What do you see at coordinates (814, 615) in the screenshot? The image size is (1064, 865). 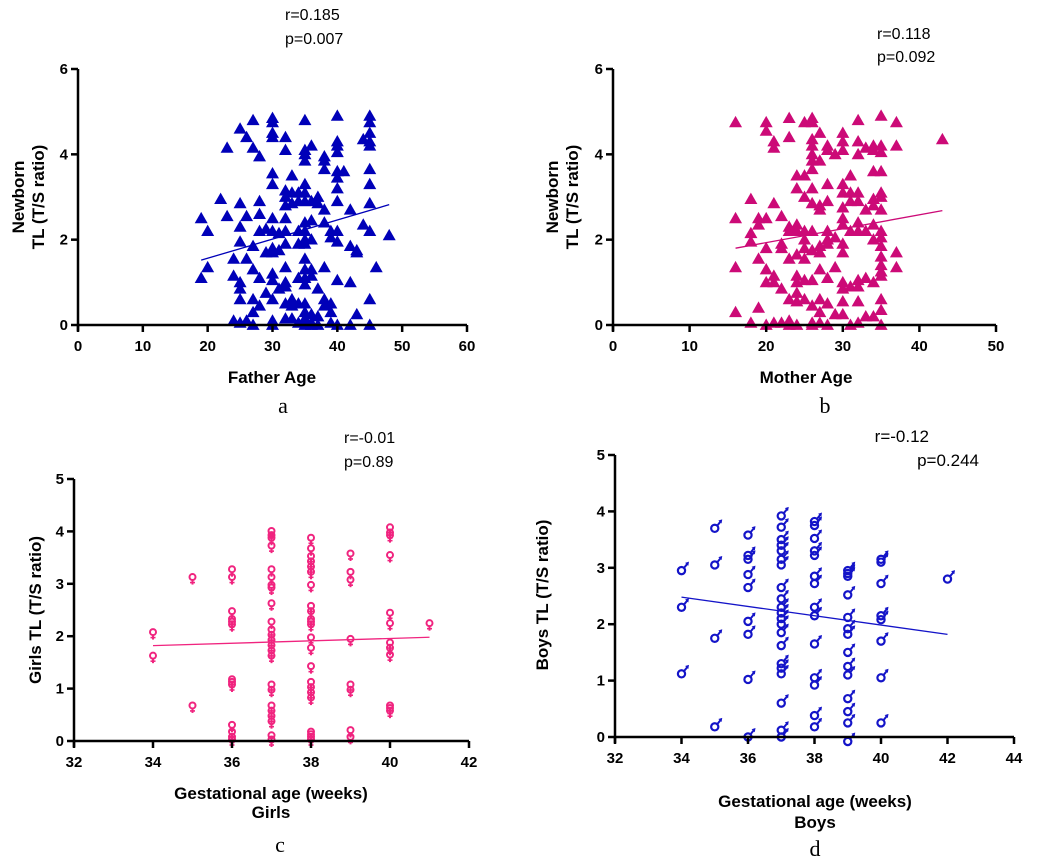 I see `panel-d-fit-line` at bounding box center [814, 615].